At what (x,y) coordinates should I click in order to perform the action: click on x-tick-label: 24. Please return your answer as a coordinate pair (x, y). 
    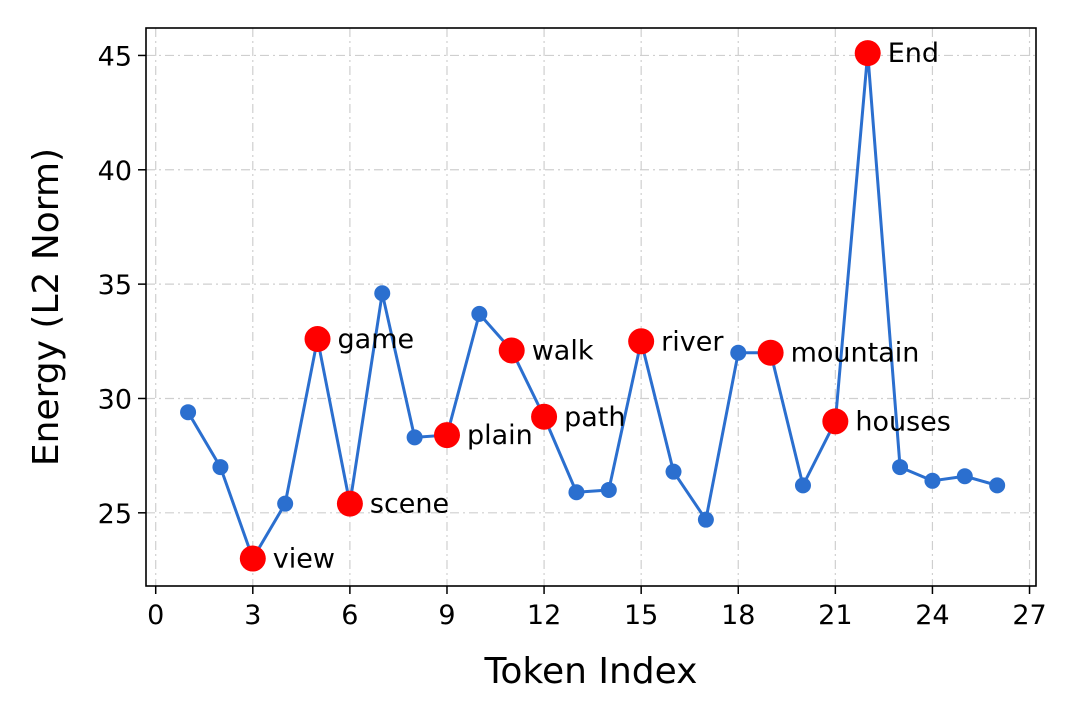
    Looking at the image, I should click on (932, 615).